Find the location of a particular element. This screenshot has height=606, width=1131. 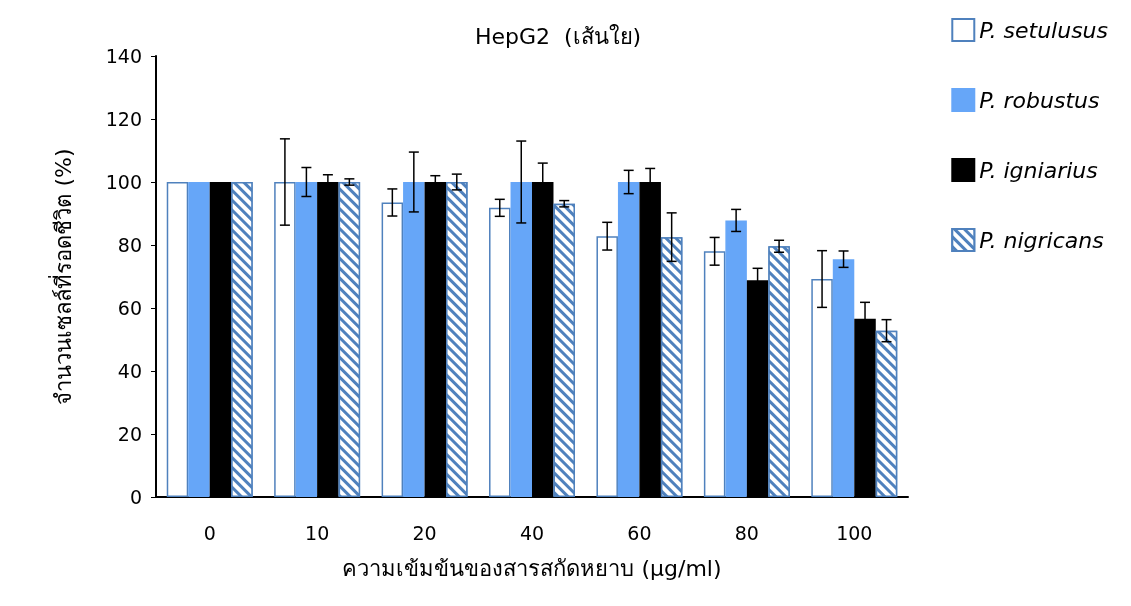

x-tick-label: 10 is located at coordinates (317, 532).